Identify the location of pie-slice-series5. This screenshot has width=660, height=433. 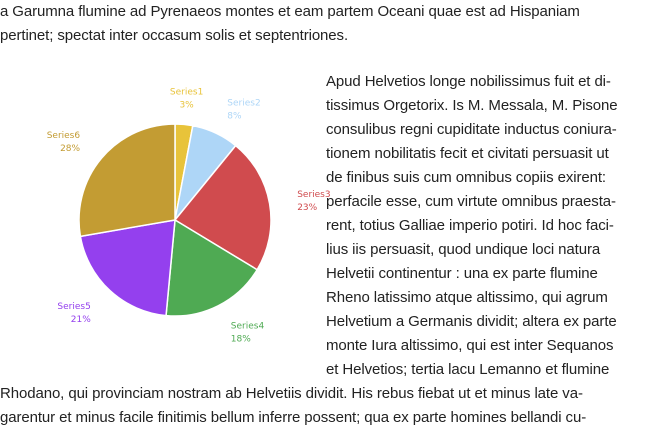
(127, 268).